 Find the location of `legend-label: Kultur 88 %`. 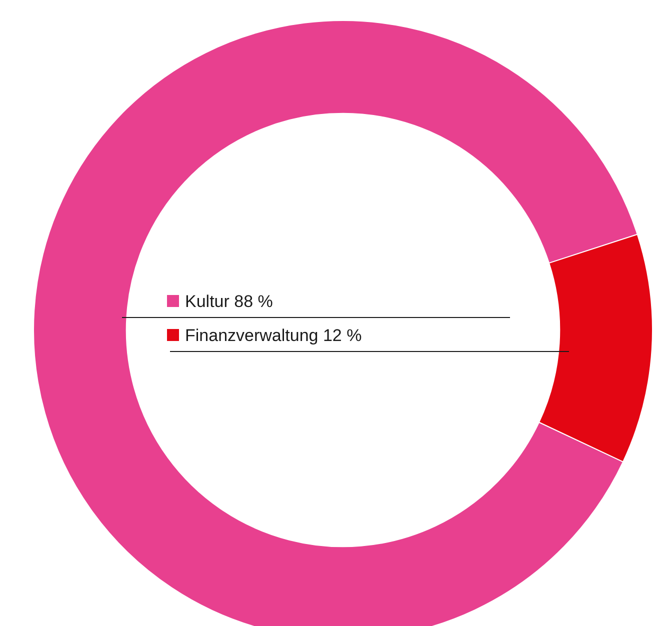

legend-label: Kultur 88 % is located at coordinates (229, 301).